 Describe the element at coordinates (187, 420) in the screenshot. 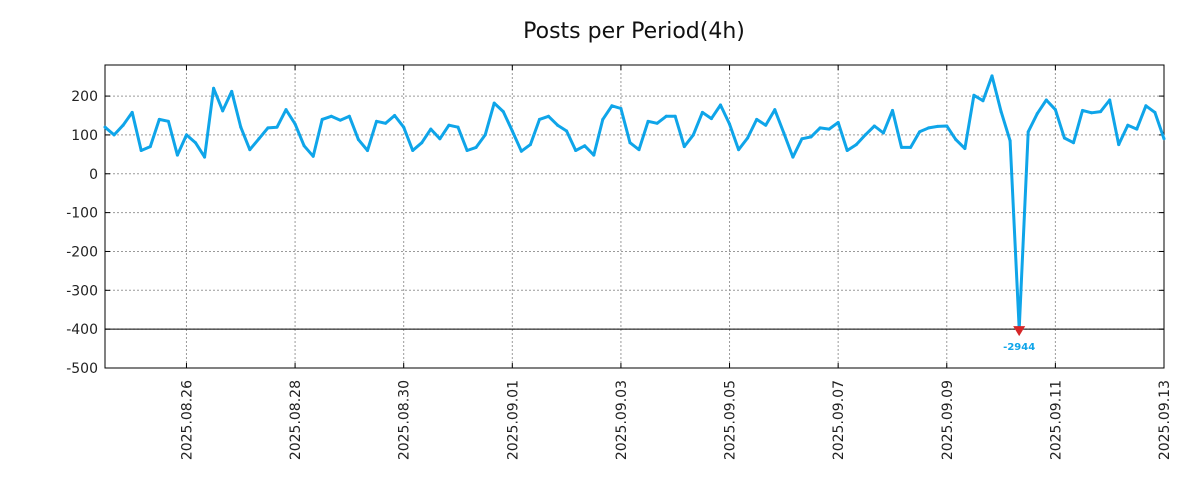

I see `x-tick-label: 2025.08.26` at that location.